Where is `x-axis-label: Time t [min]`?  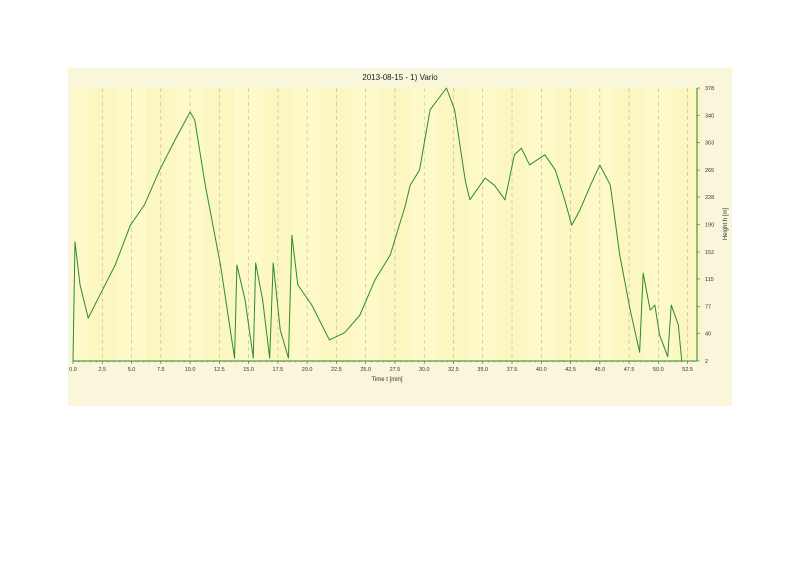 x-axis-label: Time t [min] is located at coordinates (386, 380).